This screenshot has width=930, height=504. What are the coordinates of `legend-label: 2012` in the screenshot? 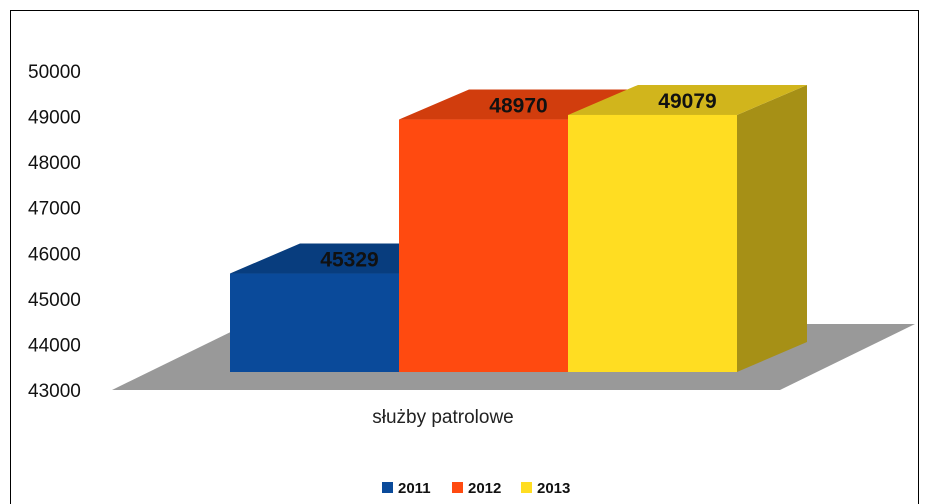 It's located at (484, 488).